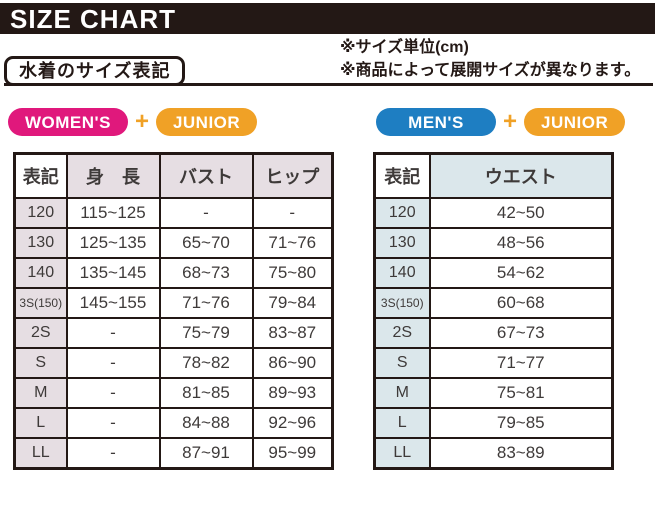 This screenshot has height=529, width=655. What do you see at coordinates (68, 122) in the screenshot?
I see `womens-badge: WOMEN'S` at bounding box center [68, 122].